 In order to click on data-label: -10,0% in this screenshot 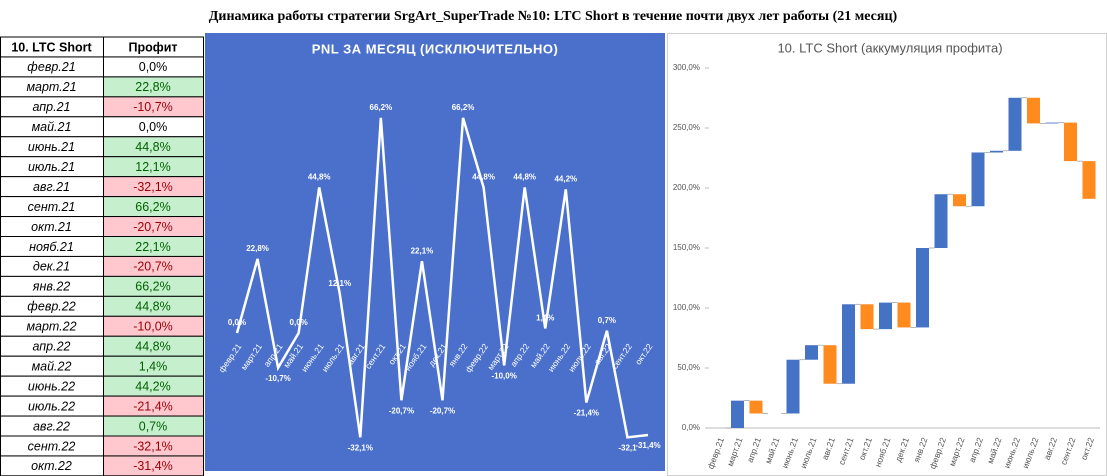, I will do `click(503, 376)`.